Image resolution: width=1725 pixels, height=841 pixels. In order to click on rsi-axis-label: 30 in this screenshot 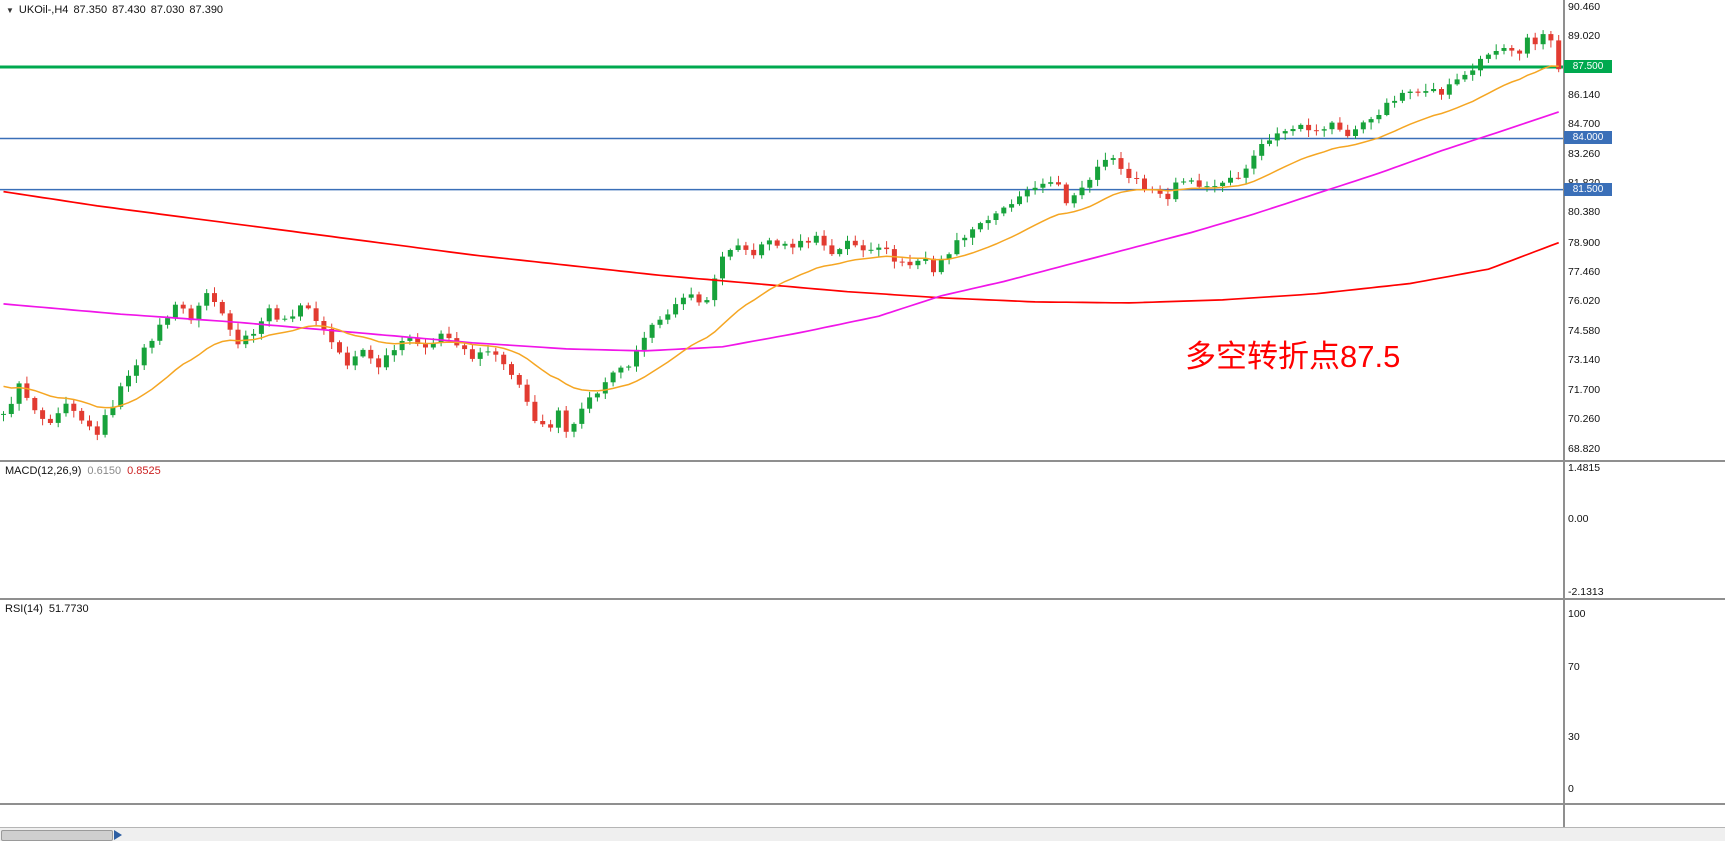, I will do `click(1574, 736)`.